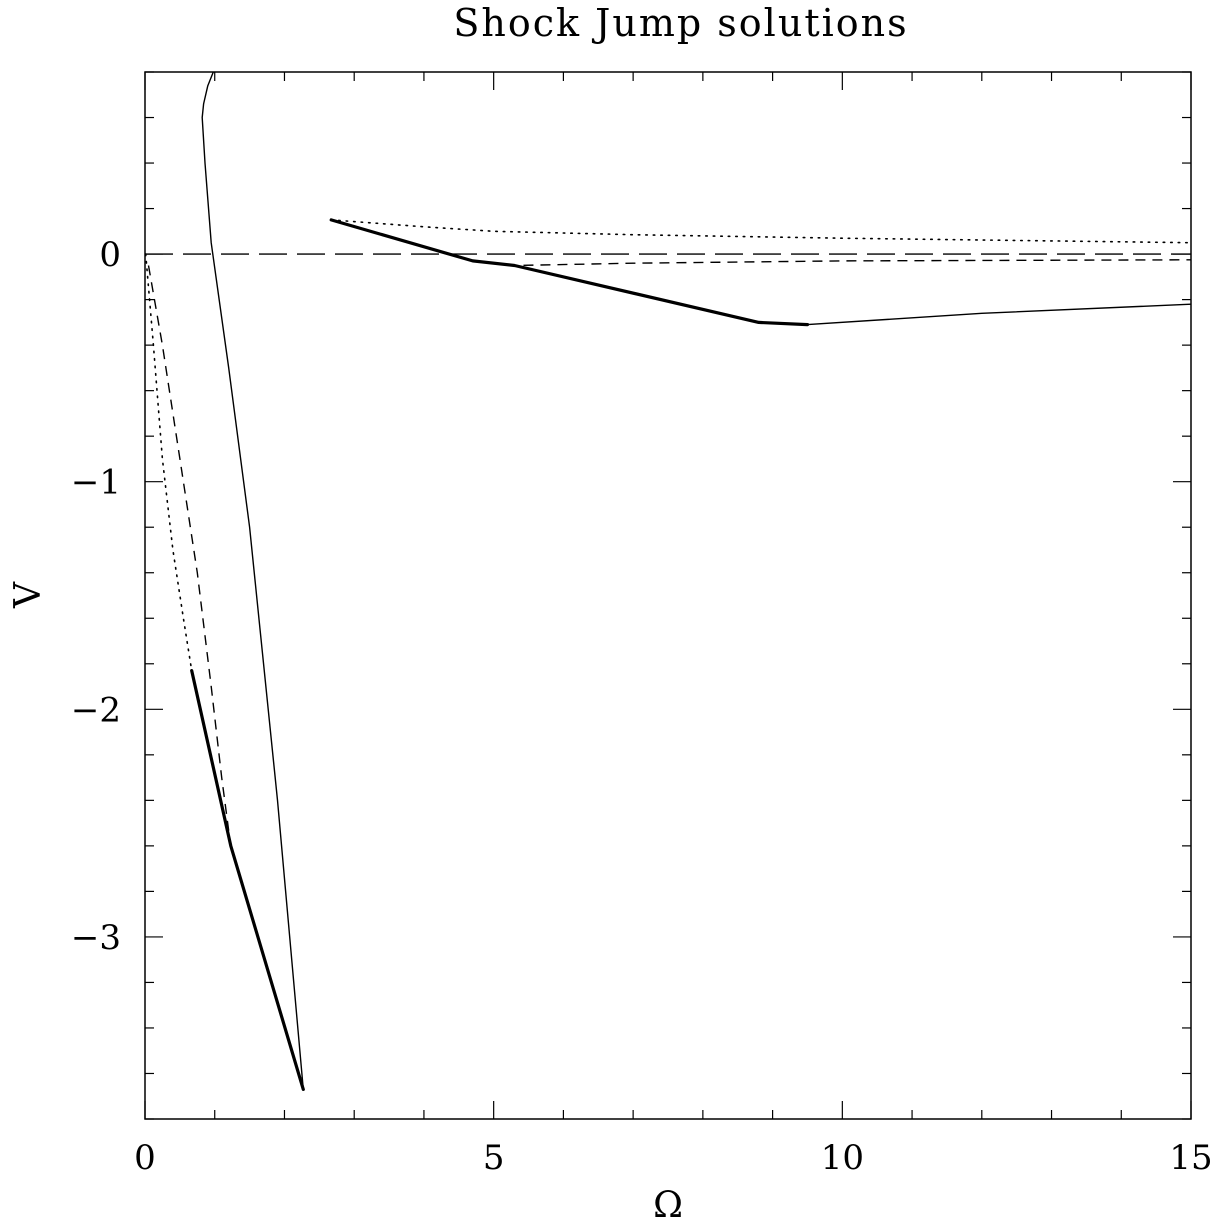  What do you see at coordinates (110, 255) in the screenshot?
I see `y-tick-label: 0` at bounding box center [110, 255].